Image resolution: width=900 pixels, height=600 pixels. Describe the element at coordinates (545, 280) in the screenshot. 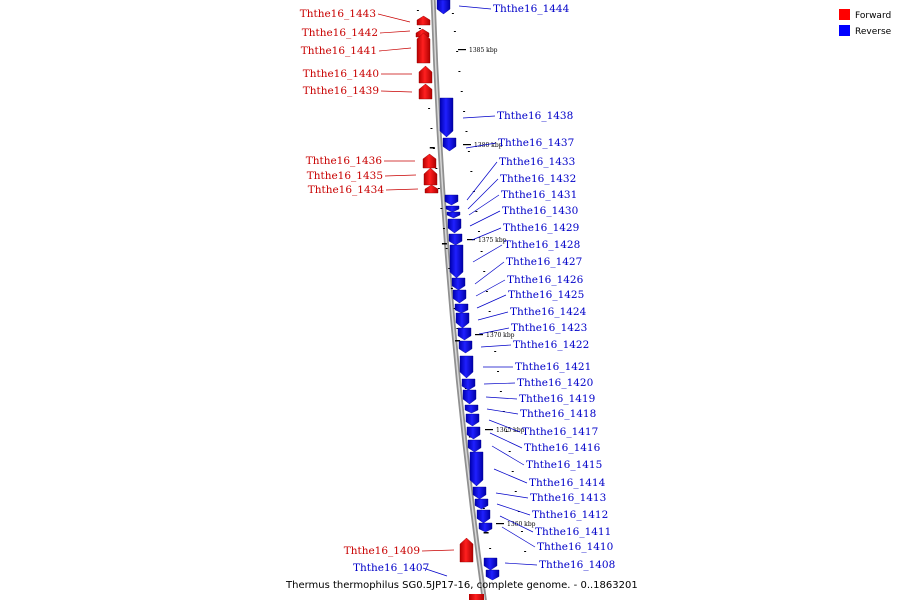

I see `reverse-gene-label: Ththe16_1426` at that location.